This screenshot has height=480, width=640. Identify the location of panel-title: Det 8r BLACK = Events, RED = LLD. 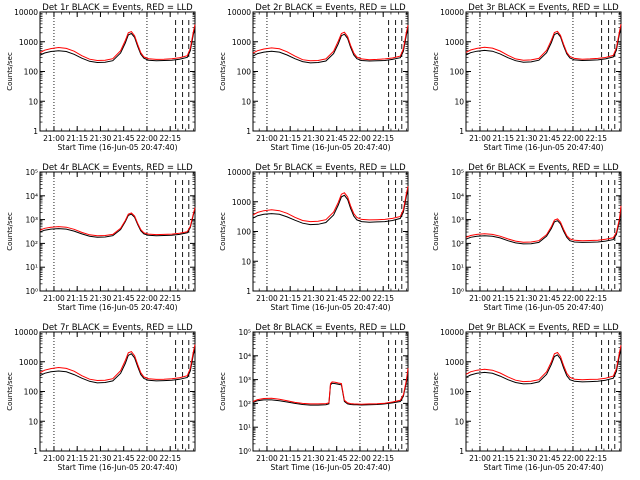
(330, 328).